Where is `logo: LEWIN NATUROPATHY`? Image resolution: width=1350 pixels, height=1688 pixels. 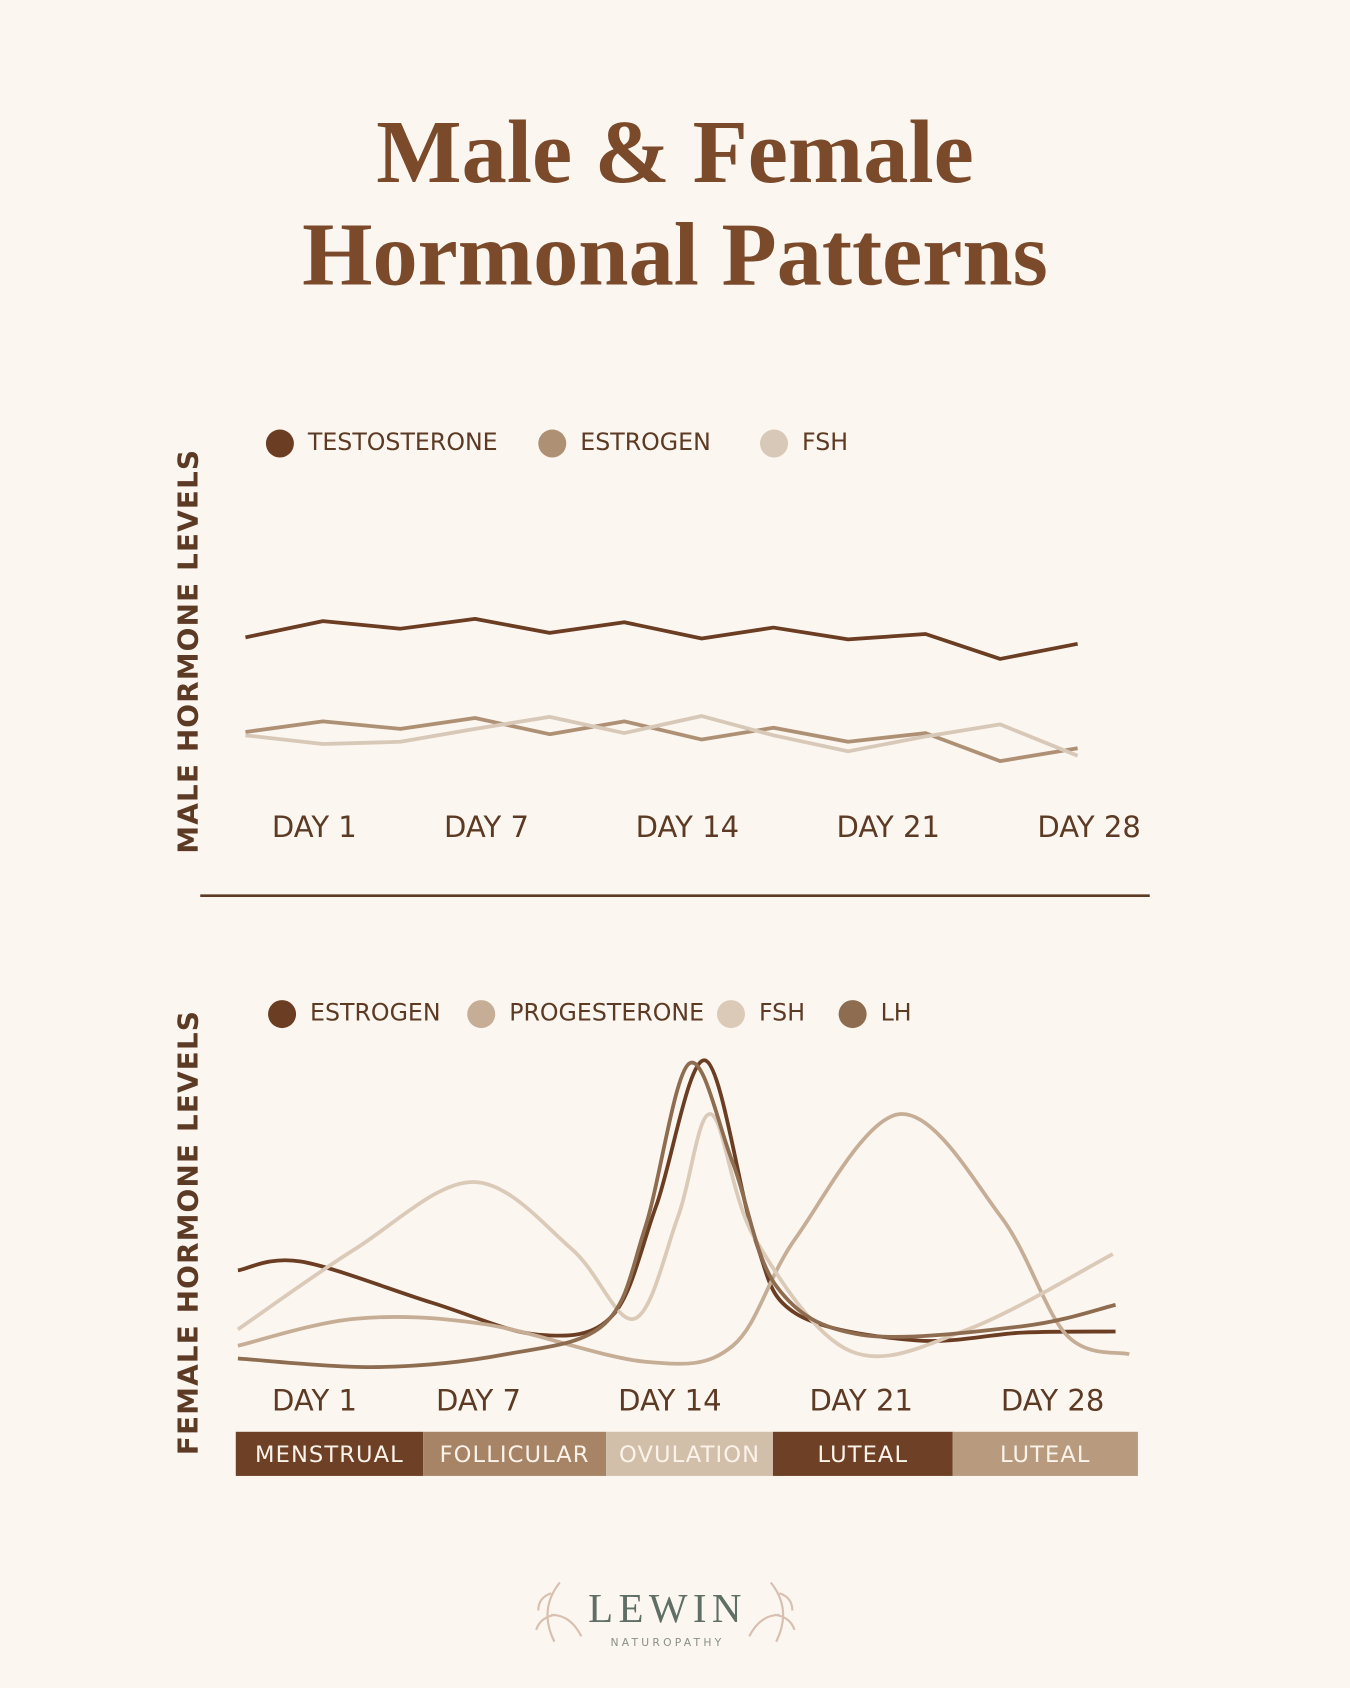
logo: LEWIN NATUROPATHY is located at coordinates (665, 1615).